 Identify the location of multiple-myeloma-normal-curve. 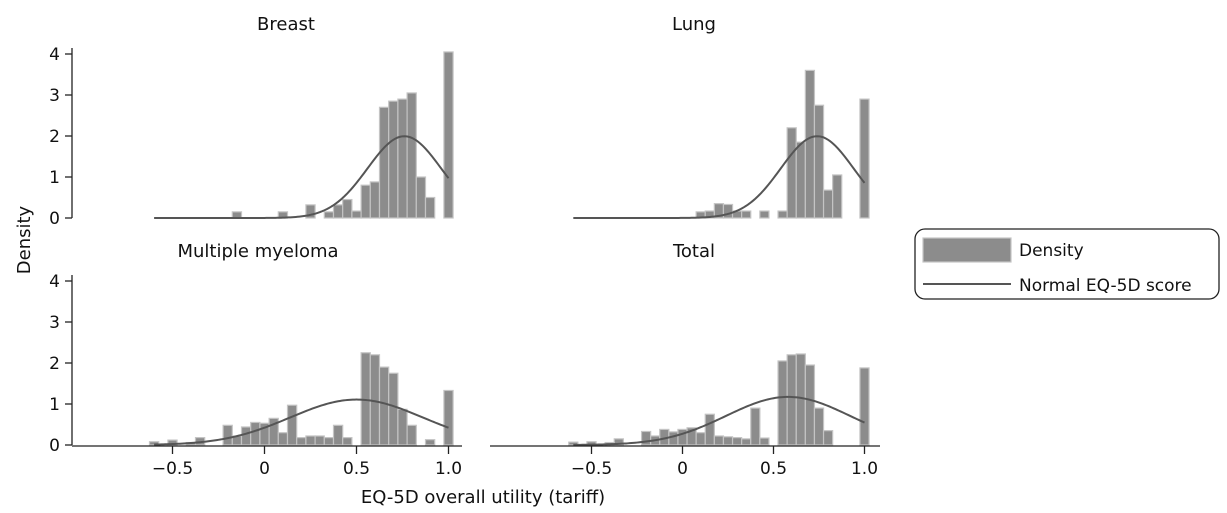
(301, 422).